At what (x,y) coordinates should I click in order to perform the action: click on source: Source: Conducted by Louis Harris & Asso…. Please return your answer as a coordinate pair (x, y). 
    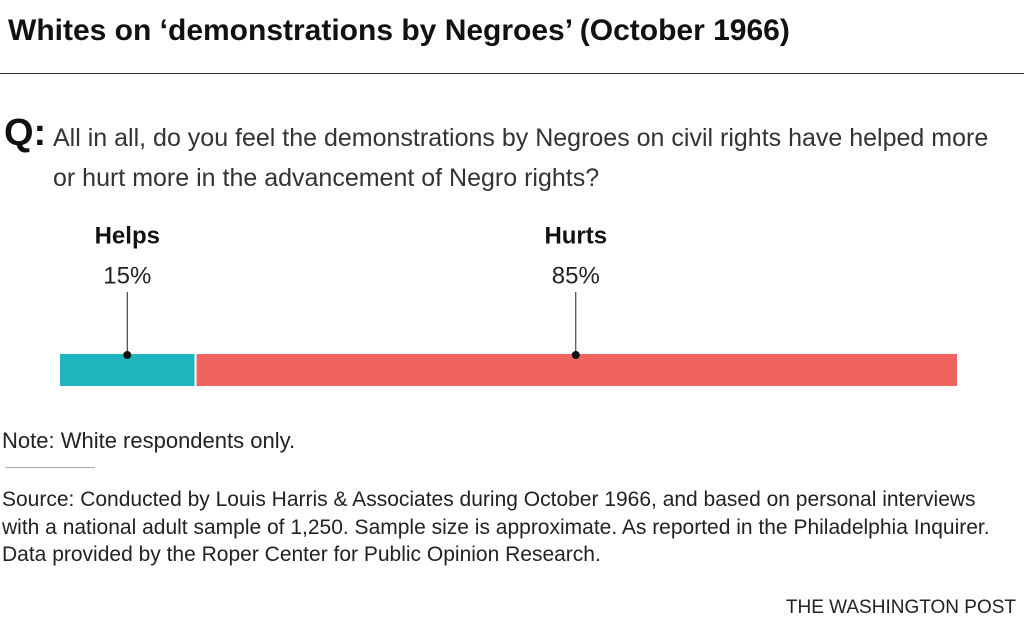
    Looking at the image, I should click on (496, 527).